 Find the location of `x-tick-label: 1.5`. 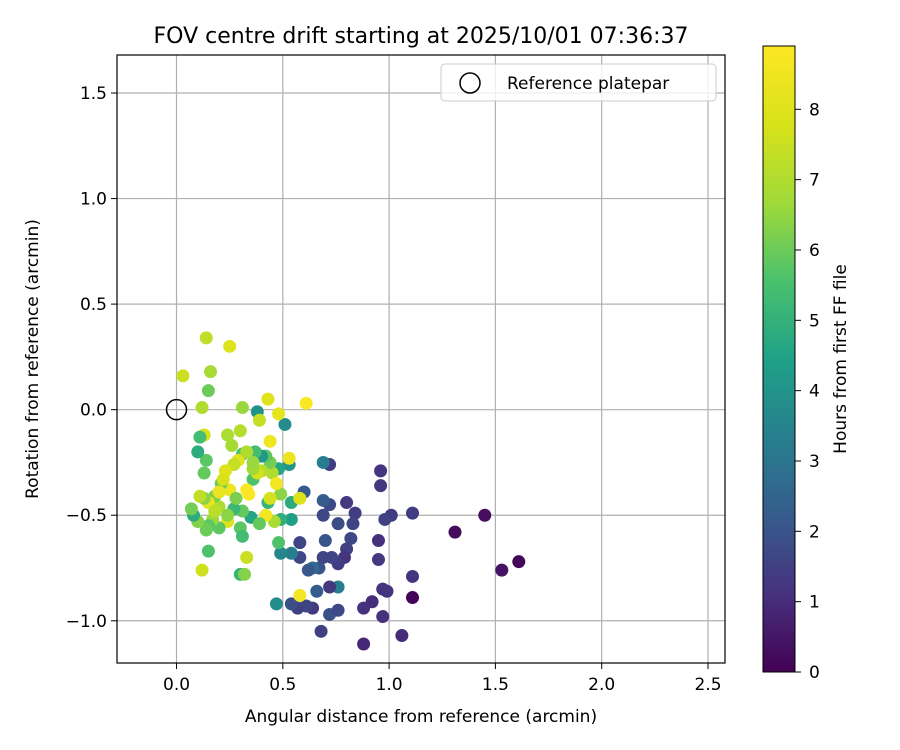

x-tick-label: 1.5 is located at coordinates (495, 685).